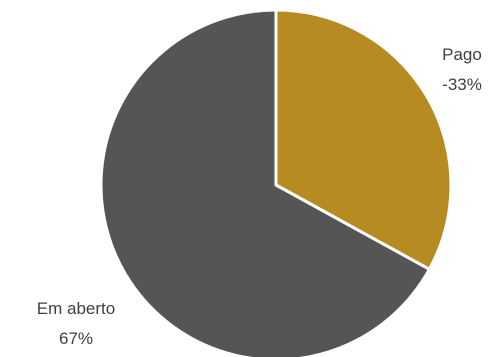 This screenshot has width=494, height=357. What do you see at coordinates (76, 338) in the screenshot?
I see `value-label-em-aberto: 67%` at bounding box center [76, 338].